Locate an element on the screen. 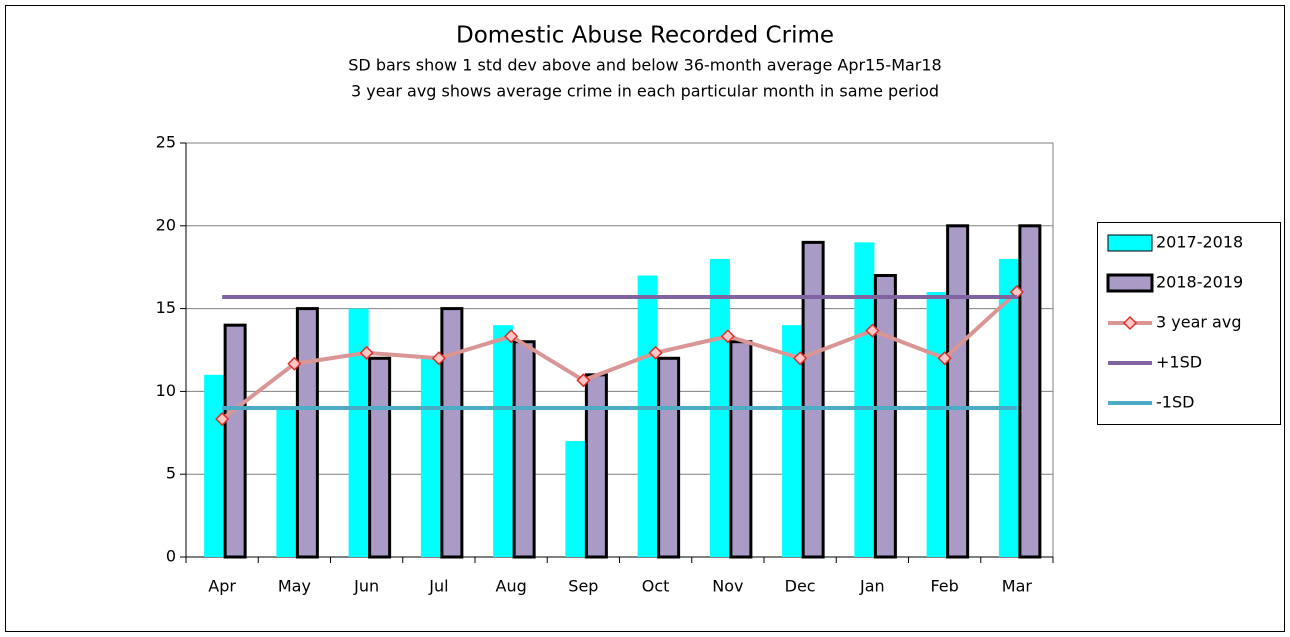 This screenshot has height=637, width=1290. y-tick-label: 25 is located at coordinates (166, 142).